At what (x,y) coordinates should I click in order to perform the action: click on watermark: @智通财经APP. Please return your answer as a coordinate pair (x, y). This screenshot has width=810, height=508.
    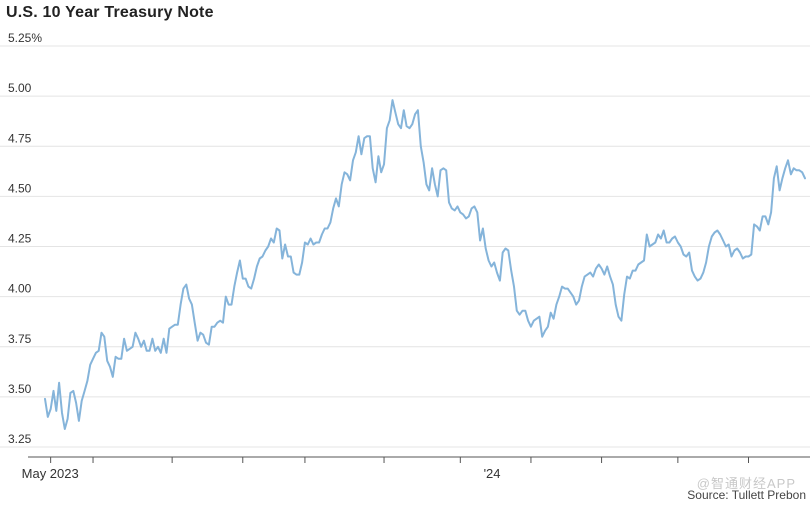
    Looking at the image, I should click on (746, 483).